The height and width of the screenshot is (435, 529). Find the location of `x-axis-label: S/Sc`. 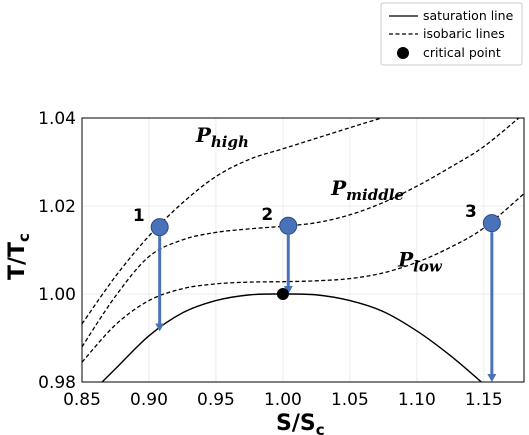

x-axis-label: S/Sc is located at coordinates (300, 423).